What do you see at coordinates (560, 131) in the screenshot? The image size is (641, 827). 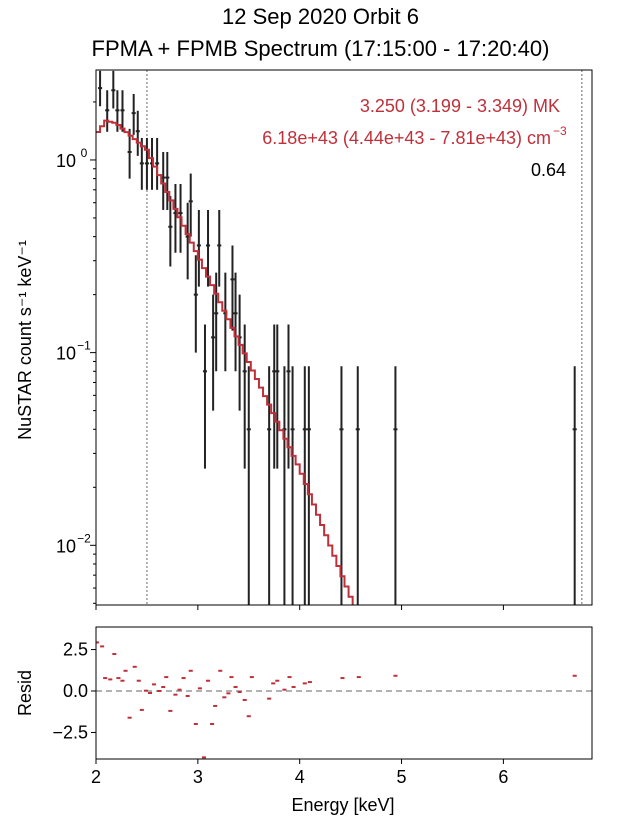 I see `emission-measure-exponent: −3` at bounding box center [560, 131].